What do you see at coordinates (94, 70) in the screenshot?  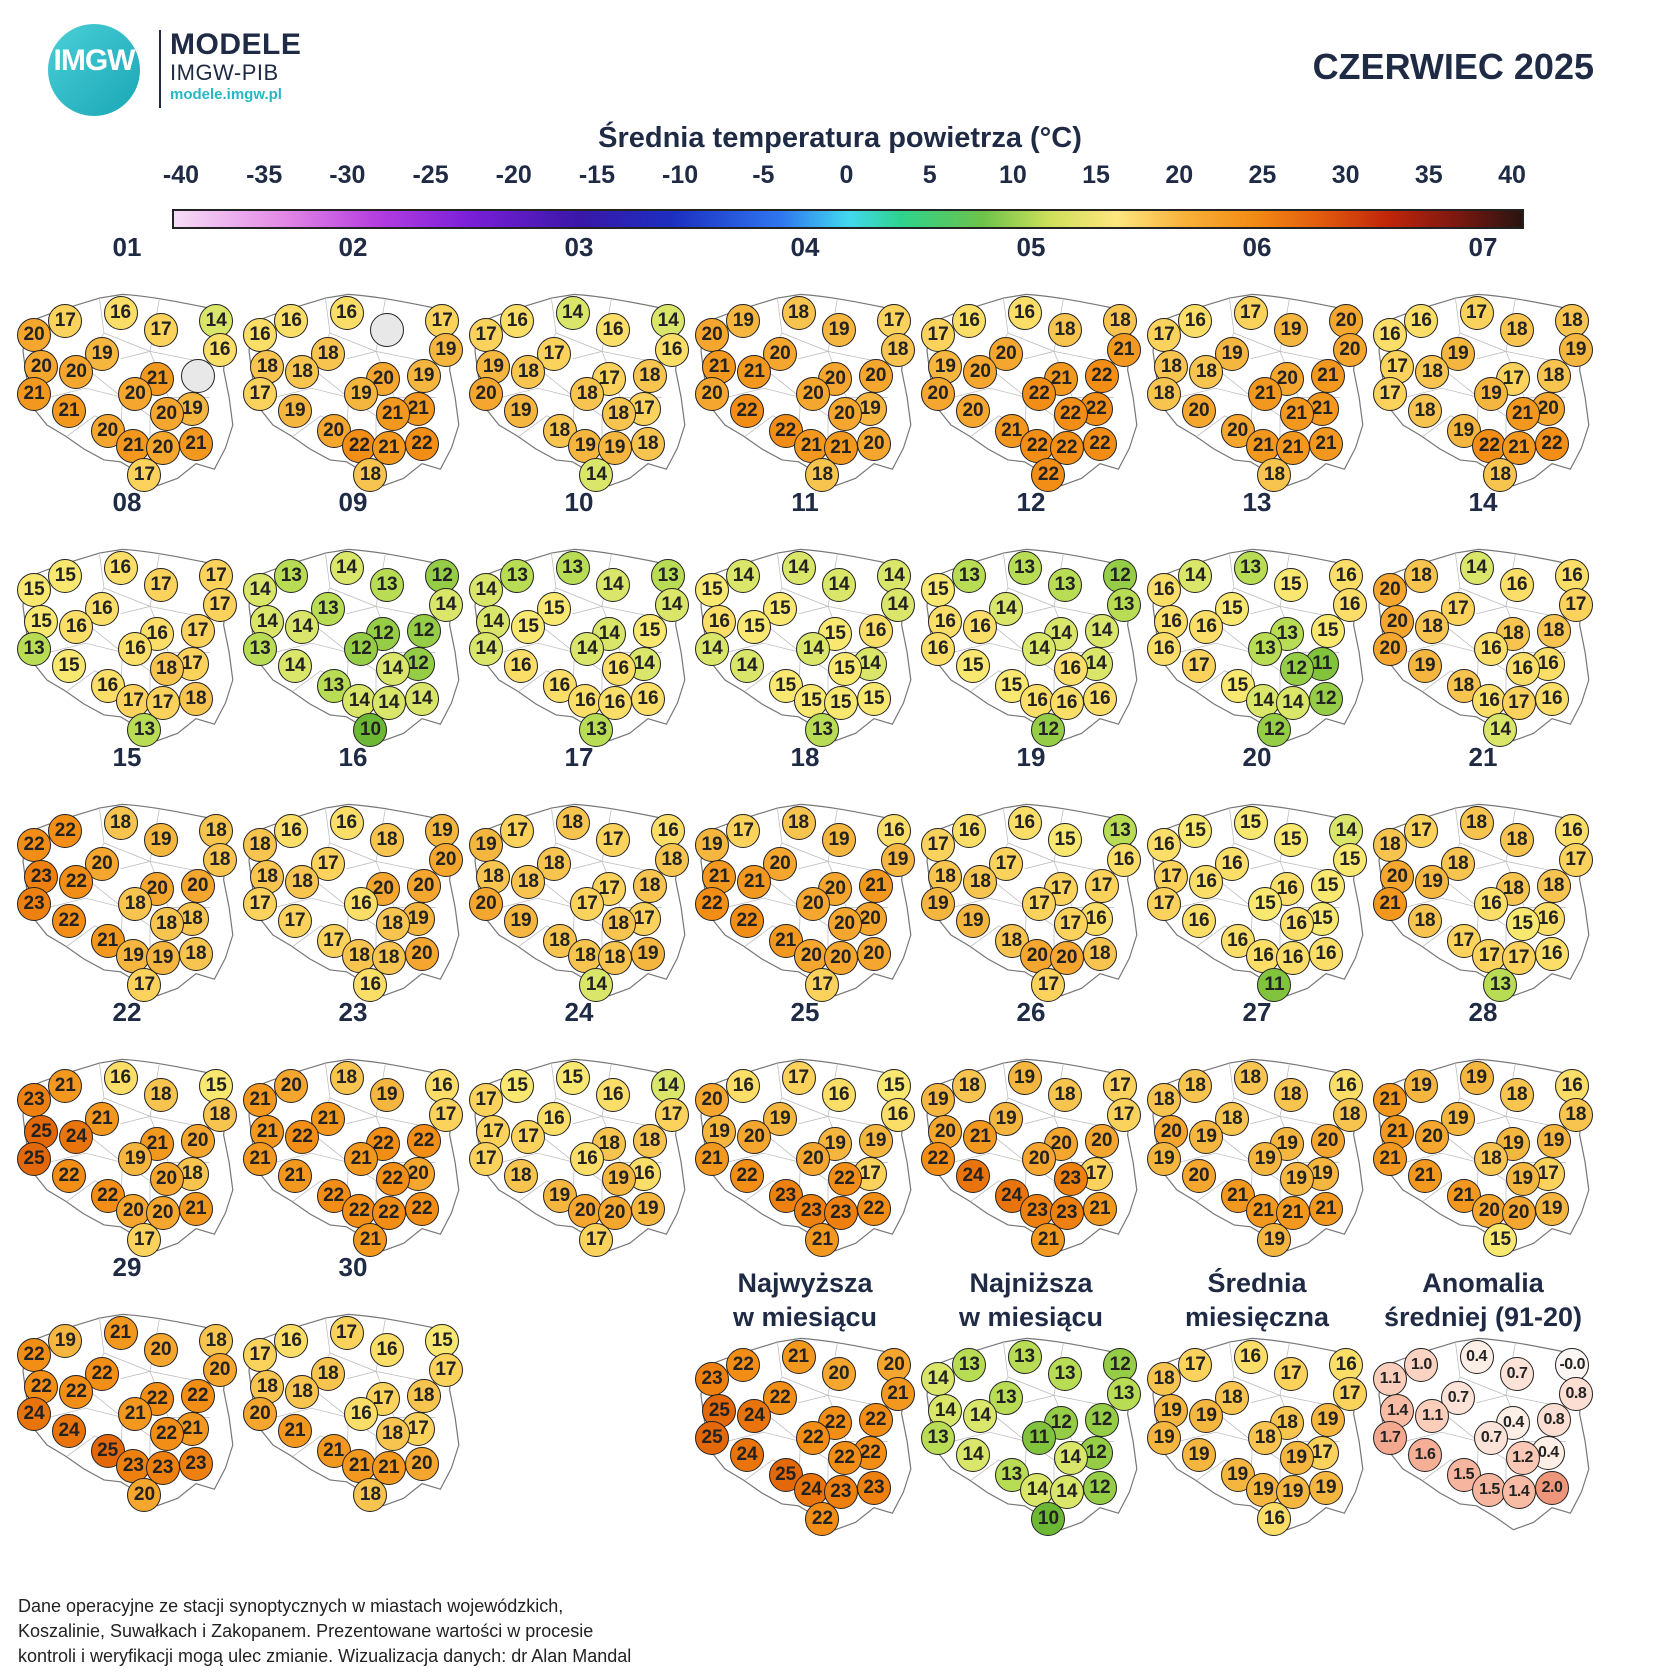 I see `imgw-logo-circle: IMGW` at bounding box center [94, 70].